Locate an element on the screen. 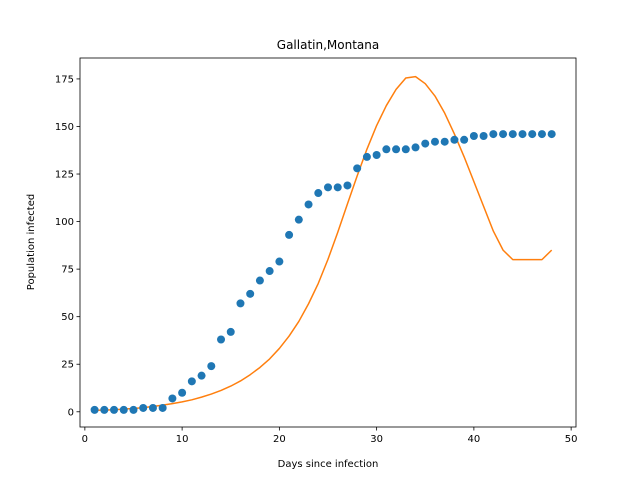 Image resolution: width=640 pixels, height=480 pixels. x-tick-label: 50 is located at coordinates (571, 439).